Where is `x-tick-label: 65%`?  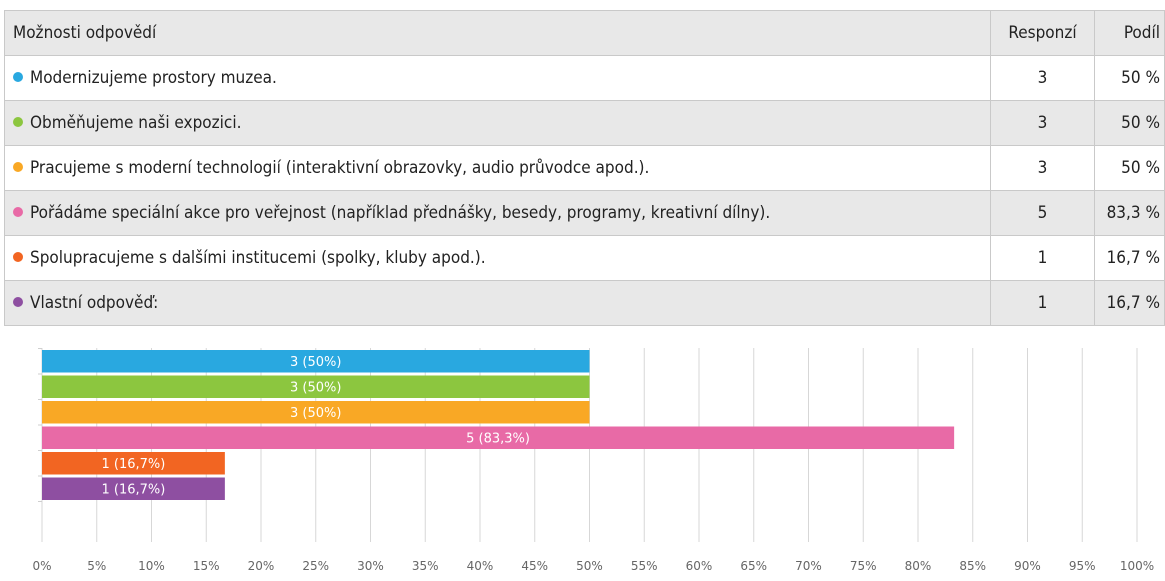
x-tick-label: 65% is located at coordinates (753, 566).